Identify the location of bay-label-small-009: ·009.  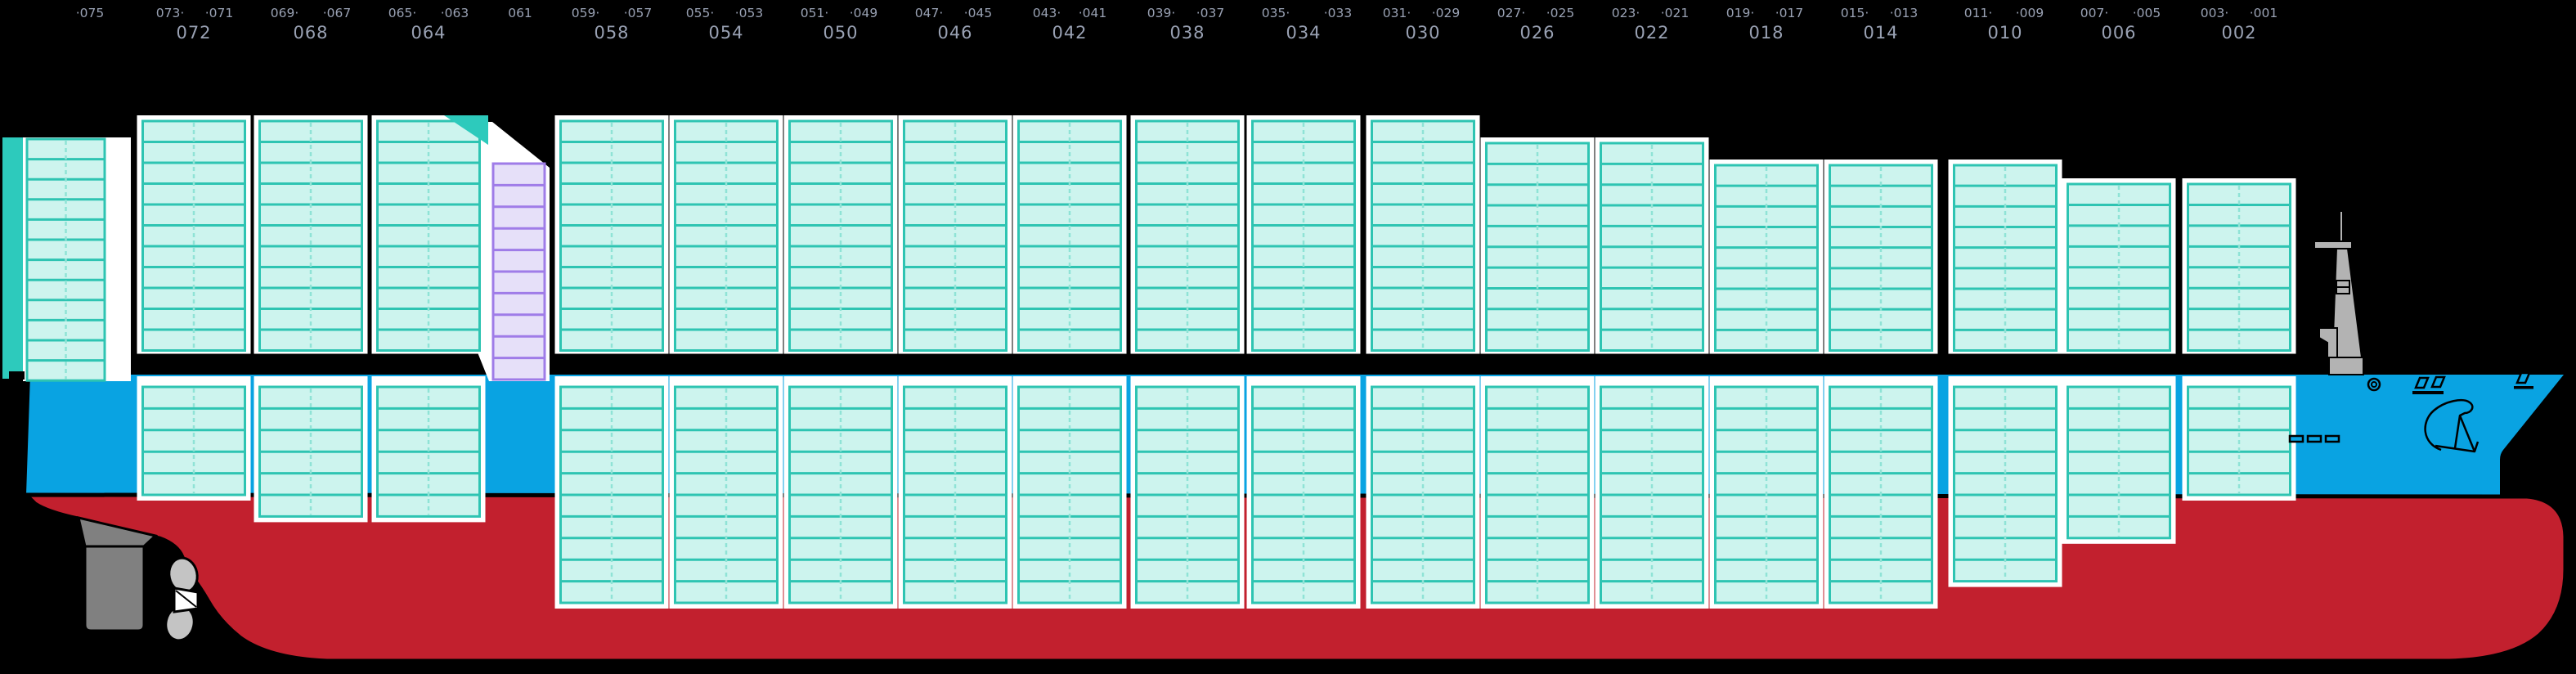
(2030, 13).